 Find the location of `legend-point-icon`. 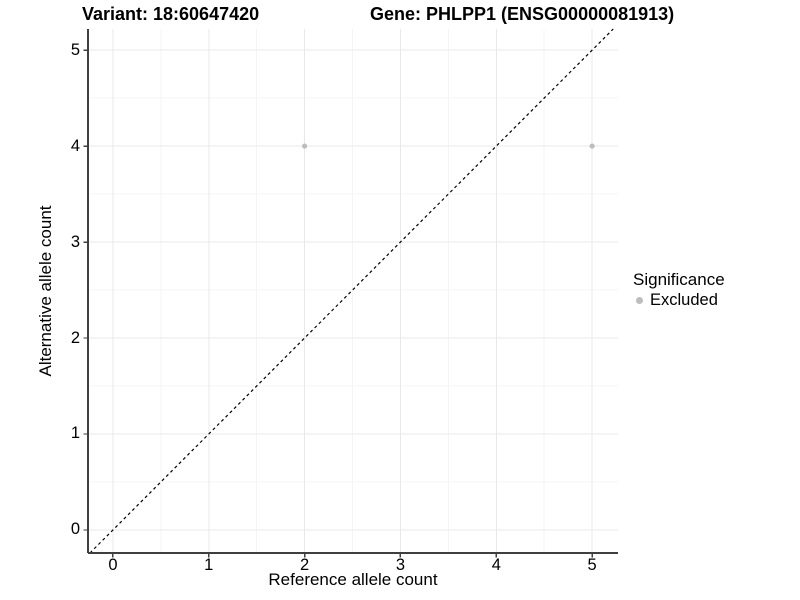

legend-point-icon is located at coordinates (639, 300).